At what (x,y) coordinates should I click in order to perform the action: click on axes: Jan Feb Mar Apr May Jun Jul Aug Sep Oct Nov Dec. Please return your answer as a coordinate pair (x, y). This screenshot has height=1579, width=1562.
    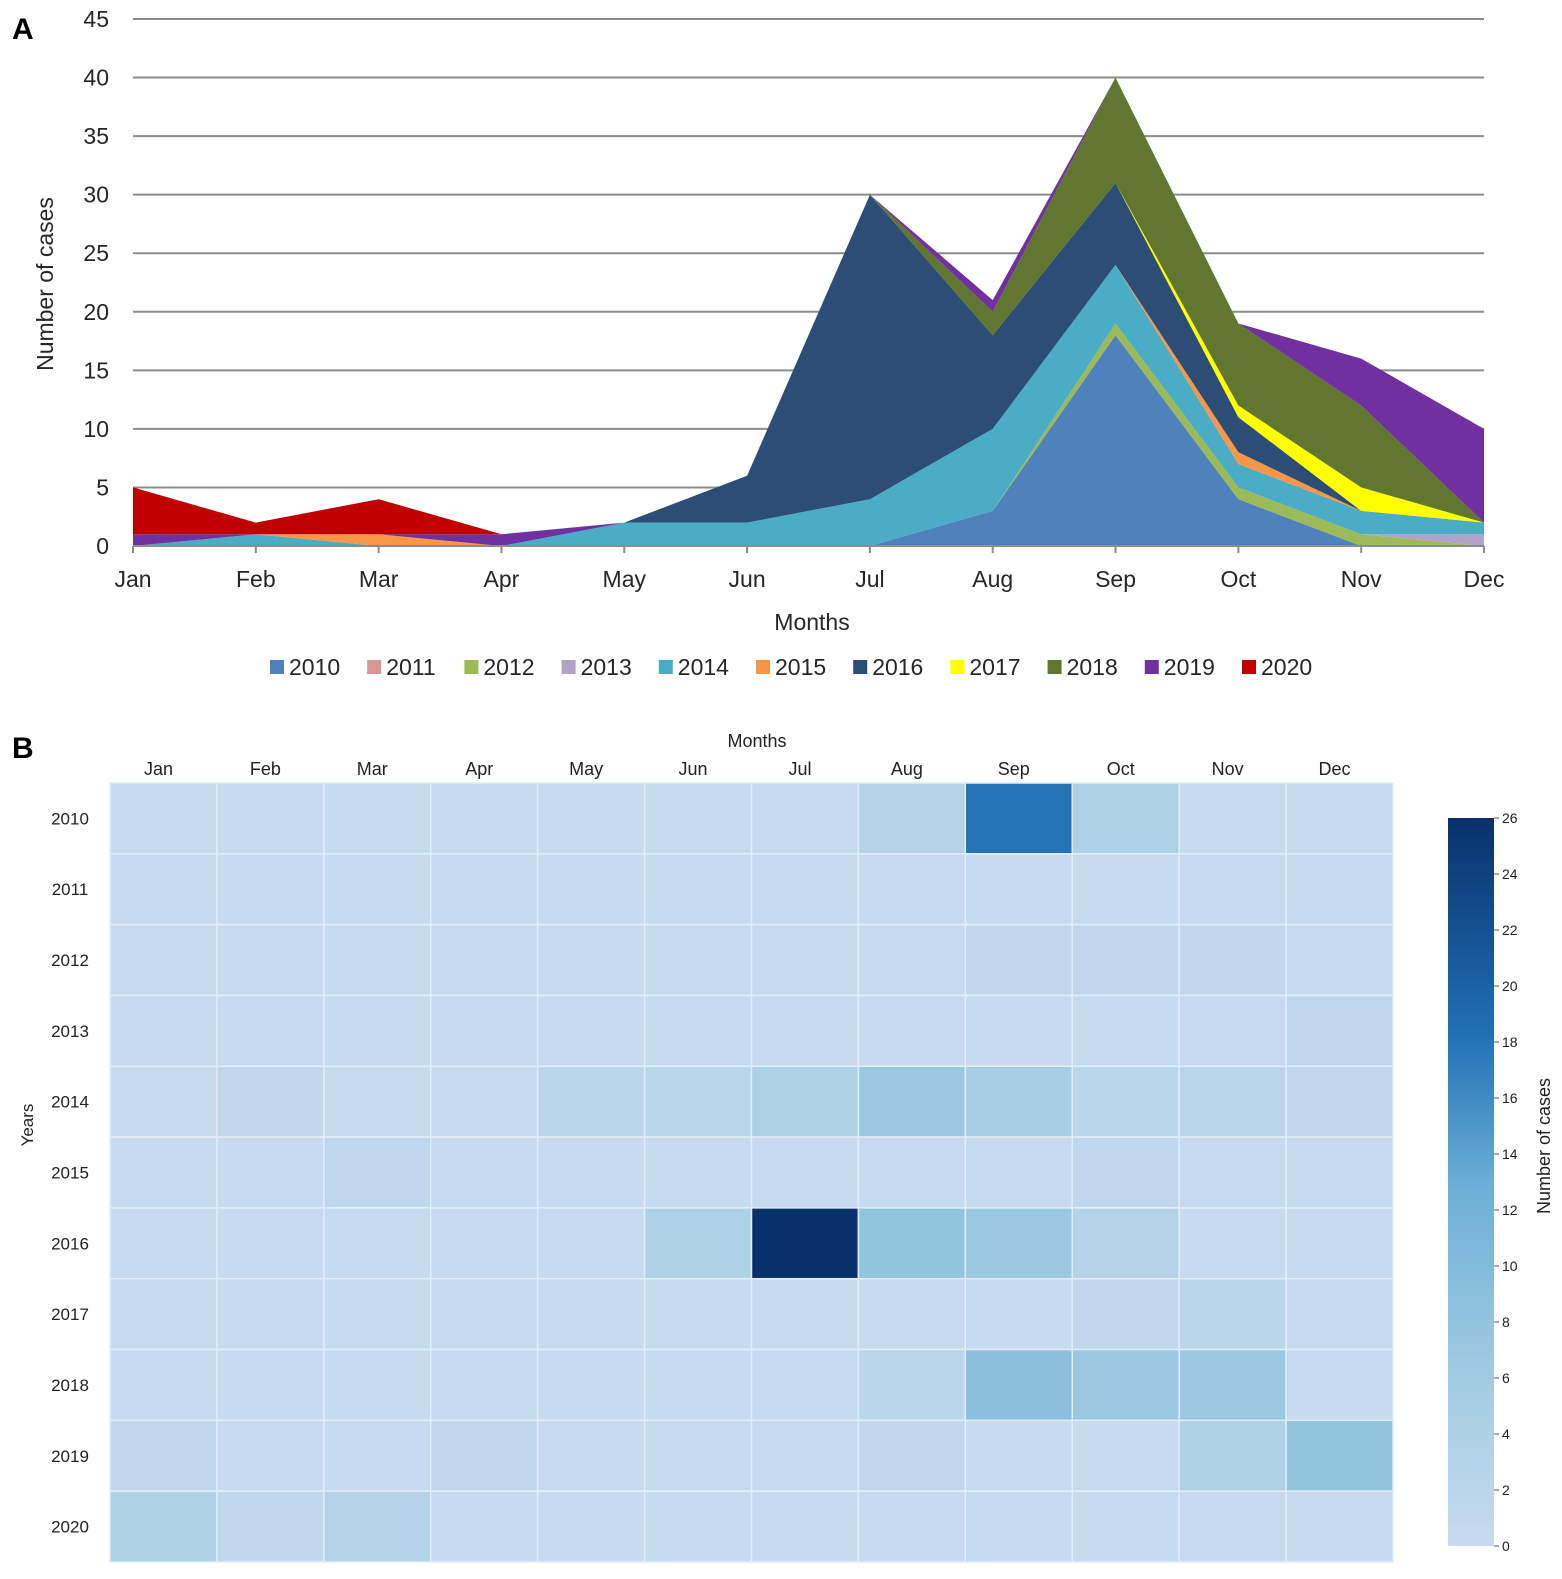
    Looking at the image, I should click on (809, 568).